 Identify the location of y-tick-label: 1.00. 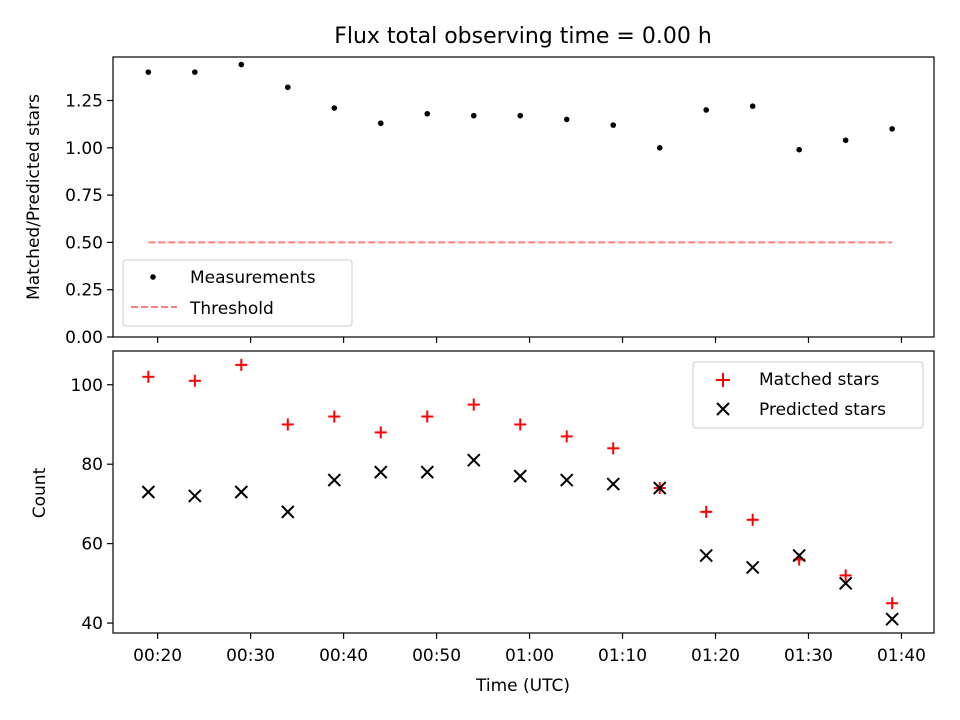
(84, 149).